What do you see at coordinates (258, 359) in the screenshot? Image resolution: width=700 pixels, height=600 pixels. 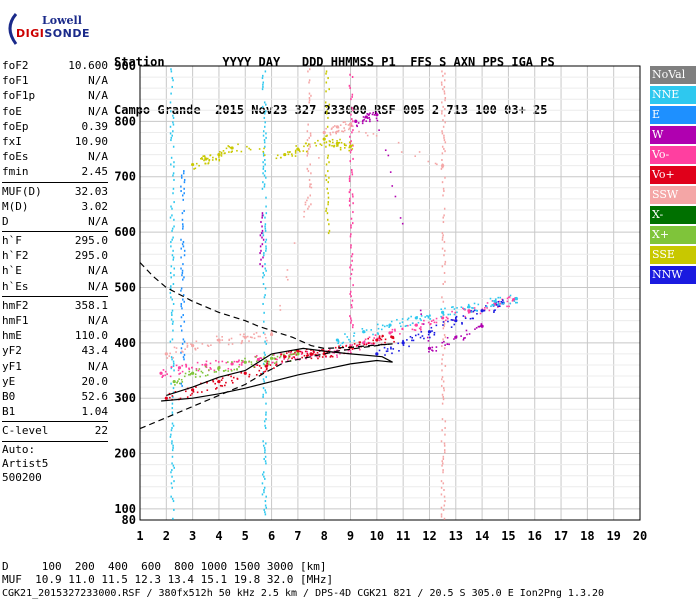 I see `echo-point` at bounding box center [258, 359].